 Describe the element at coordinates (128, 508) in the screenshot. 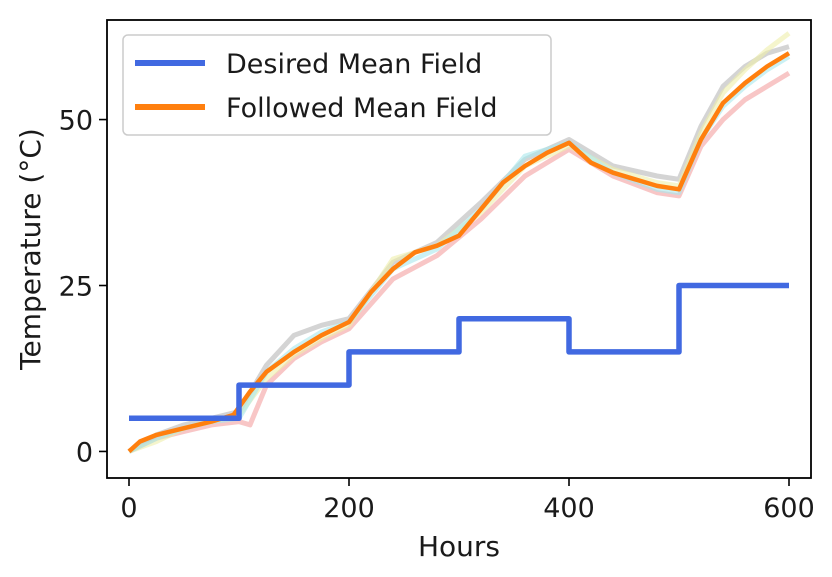

I see `x-tick-label: 0` at that location.